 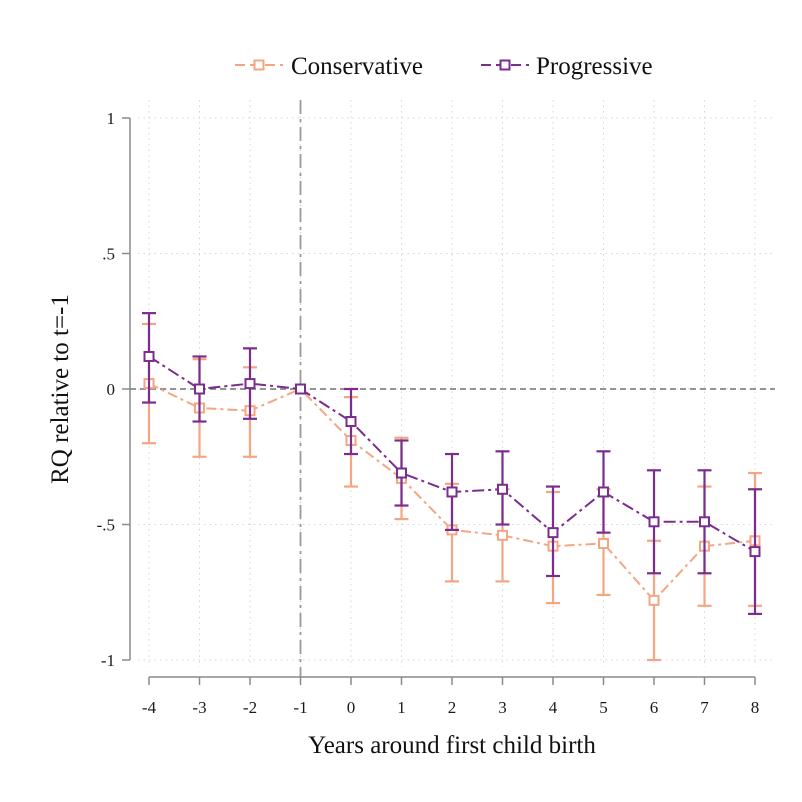 I want to click on legend-item-conservative: Conservative, so click(x=329, y=66).